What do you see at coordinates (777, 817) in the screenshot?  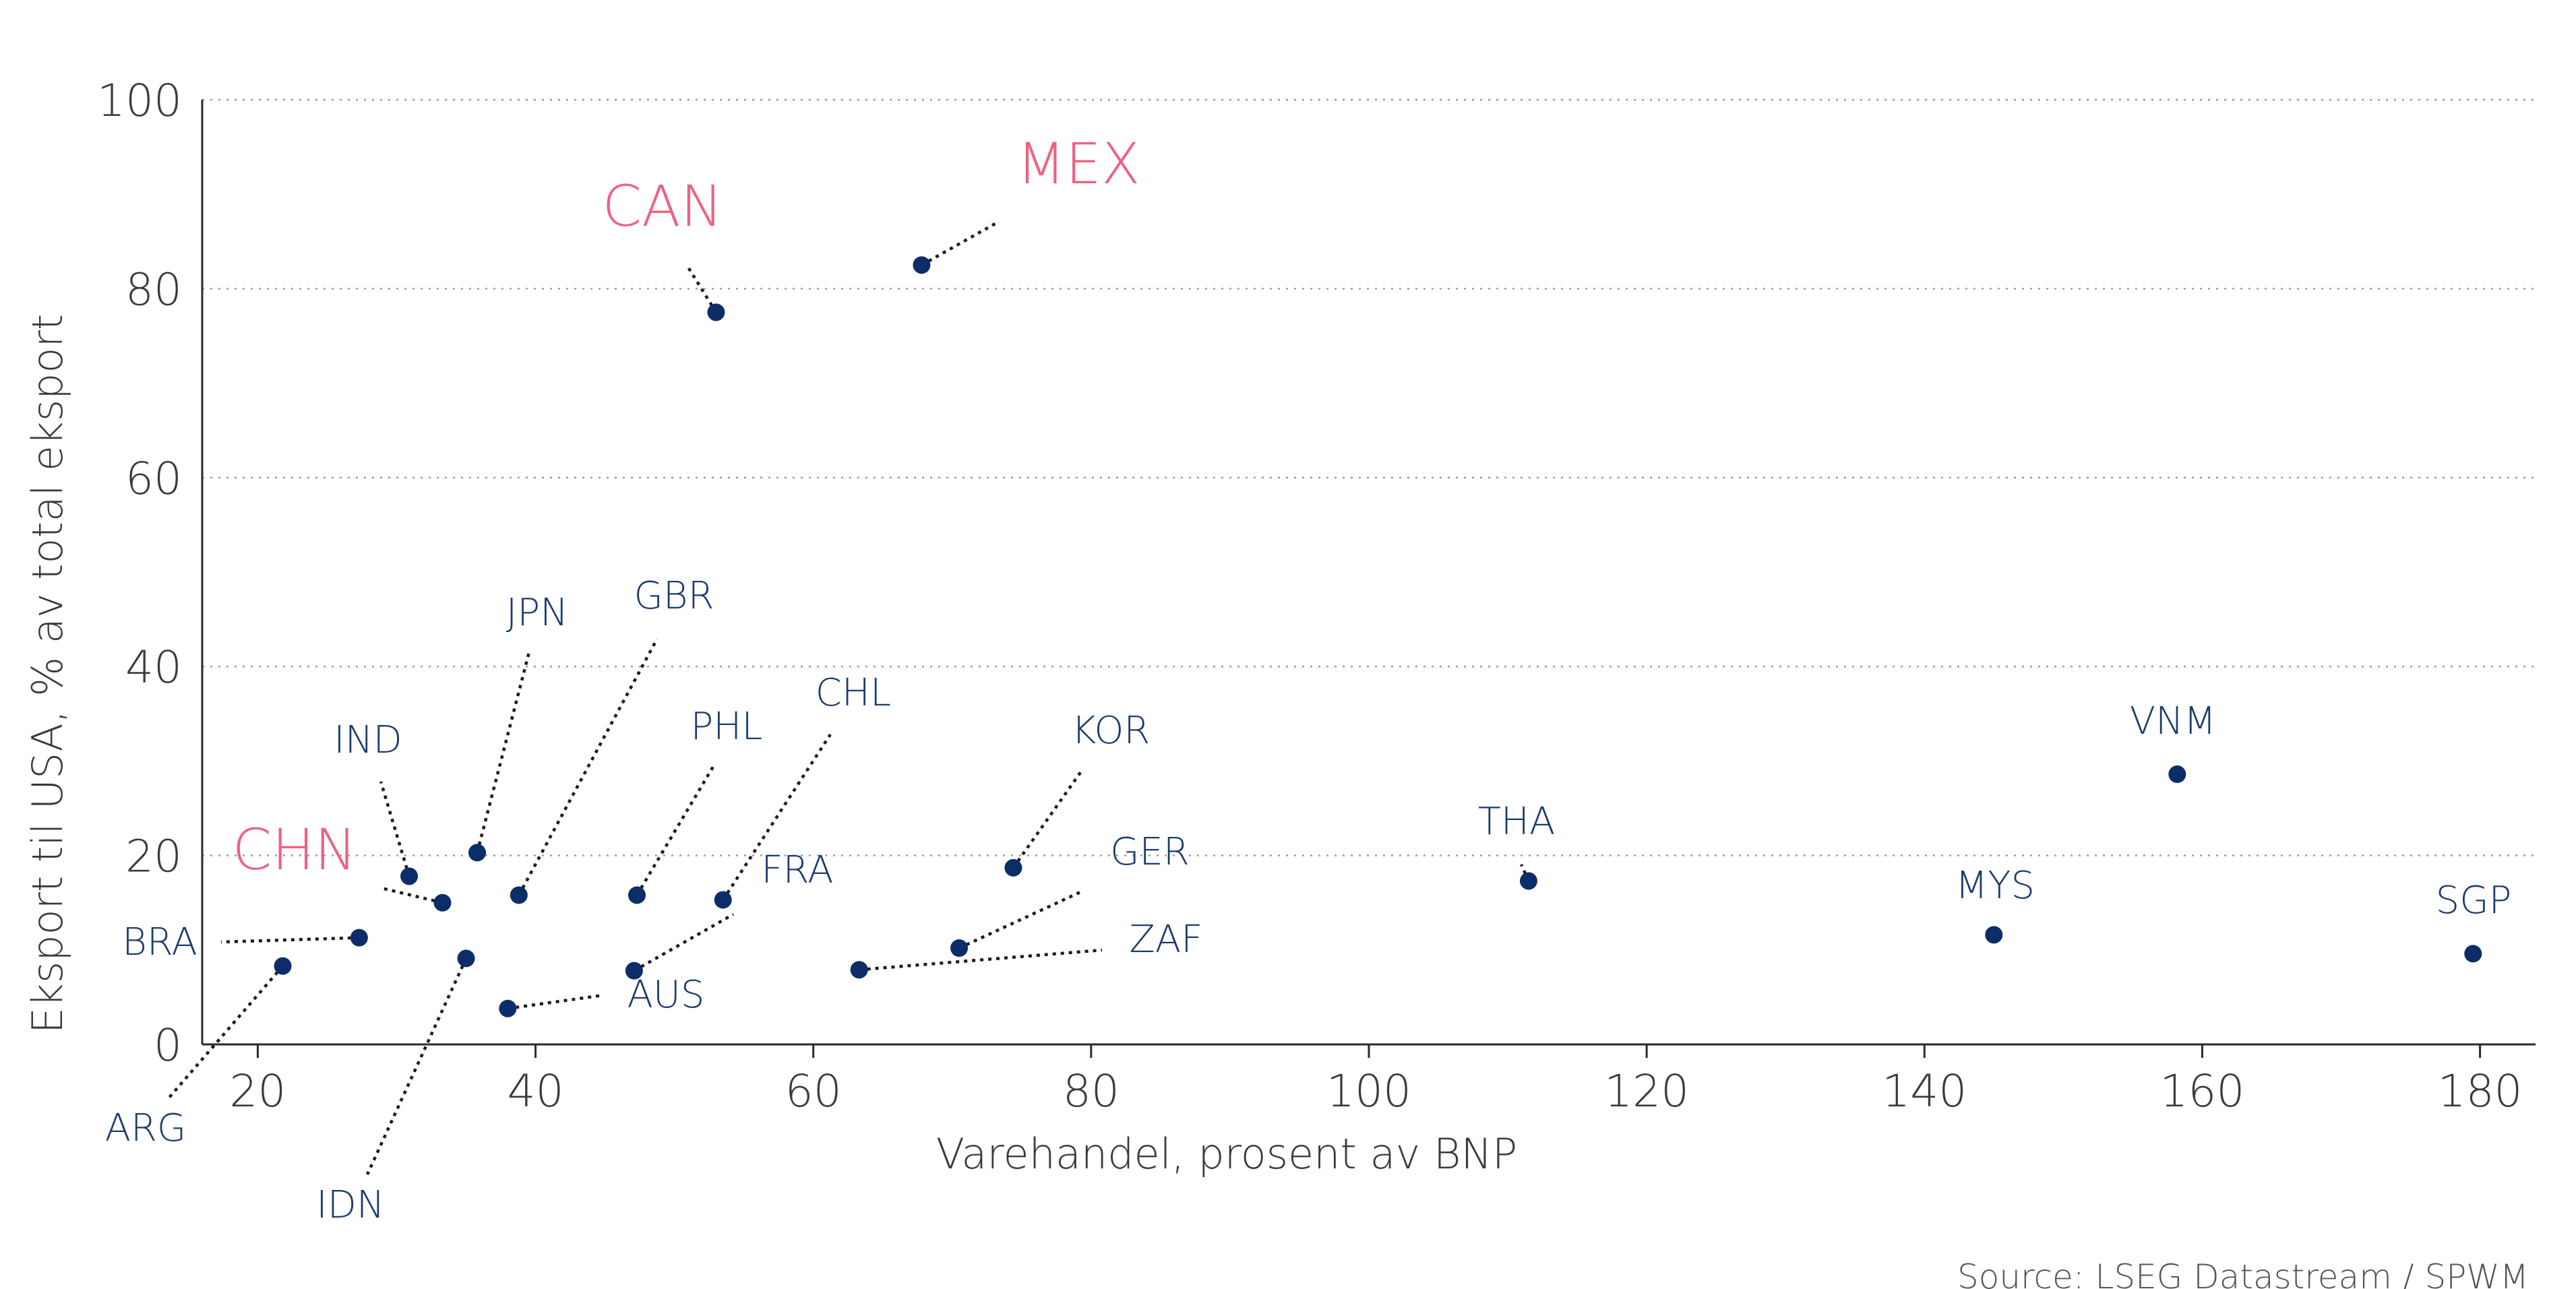 I see `leader-line-chl` at bounding box center [777, 817].